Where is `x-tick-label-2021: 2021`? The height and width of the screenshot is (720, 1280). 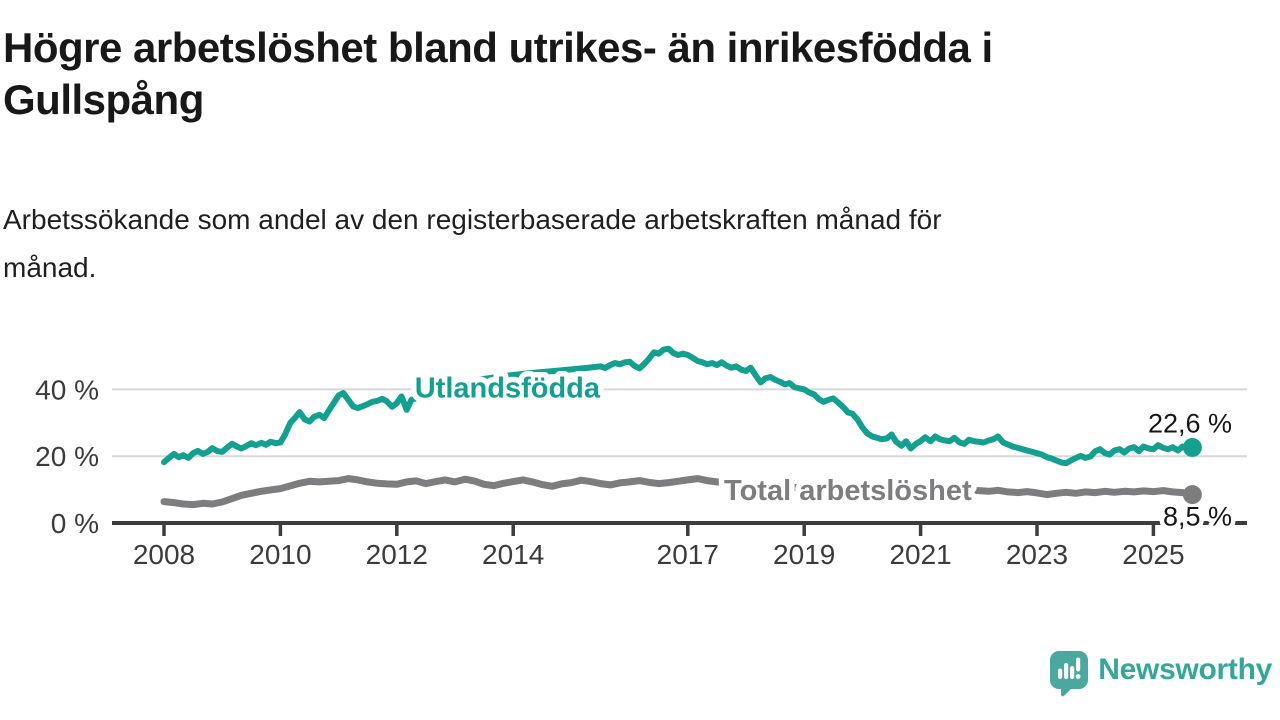 x-tick-label-2021: 2021 is located at coordinates (920, 554).